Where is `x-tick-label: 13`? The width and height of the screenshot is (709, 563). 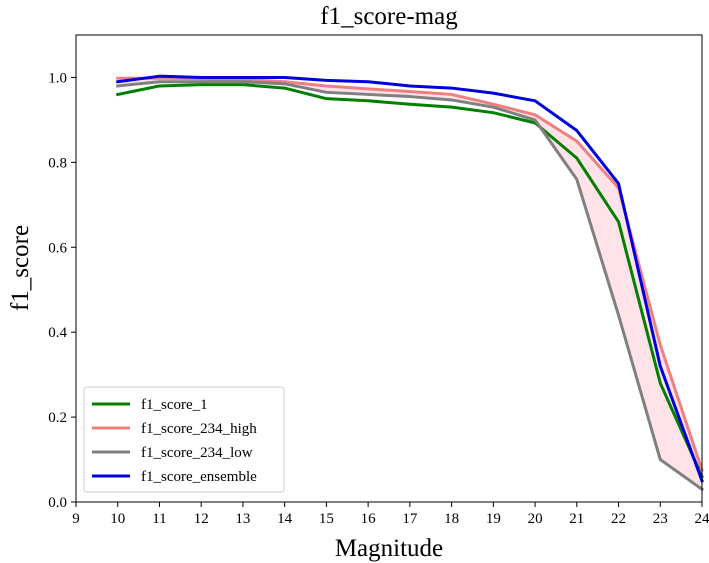
x-tick-label: 13 is located at coordinates (242, 519).